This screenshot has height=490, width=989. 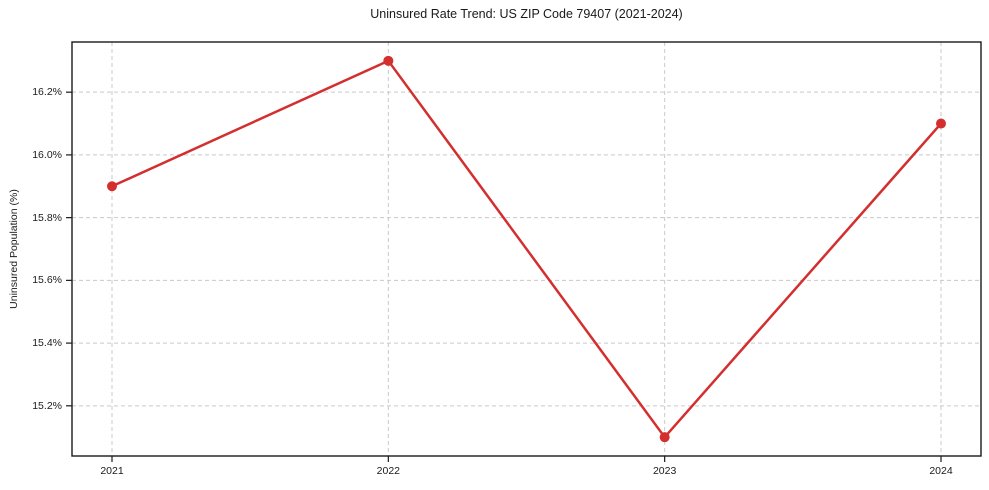 What do you see at coordinates (941, 471) in the screenshot?
I see `x-tick-label: 2024` at bounding box center [941, 471].